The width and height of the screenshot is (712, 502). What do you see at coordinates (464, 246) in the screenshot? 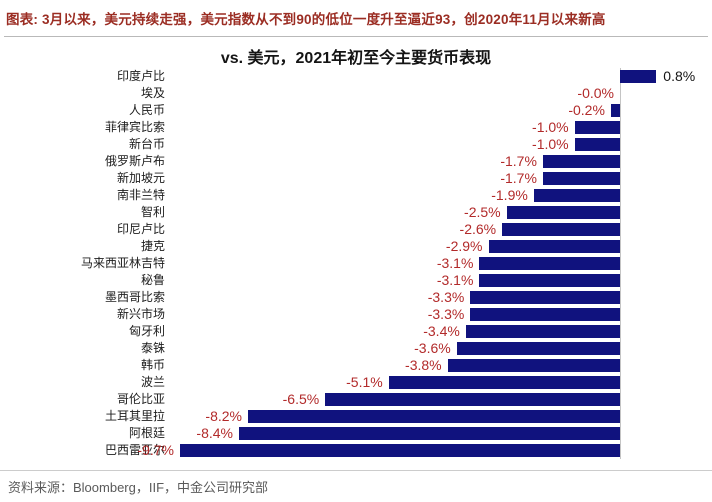
I see `value-label: -2.9%` at bounding box center [464, 246].